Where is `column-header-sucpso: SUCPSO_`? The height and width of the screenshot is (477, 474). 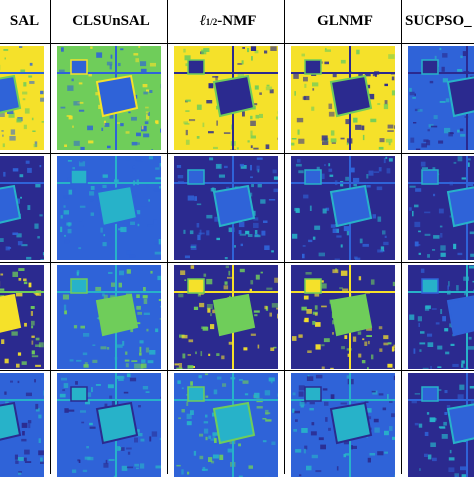
column-header-sucpso: SUCPSO_ is located at coordinates (439, 21).